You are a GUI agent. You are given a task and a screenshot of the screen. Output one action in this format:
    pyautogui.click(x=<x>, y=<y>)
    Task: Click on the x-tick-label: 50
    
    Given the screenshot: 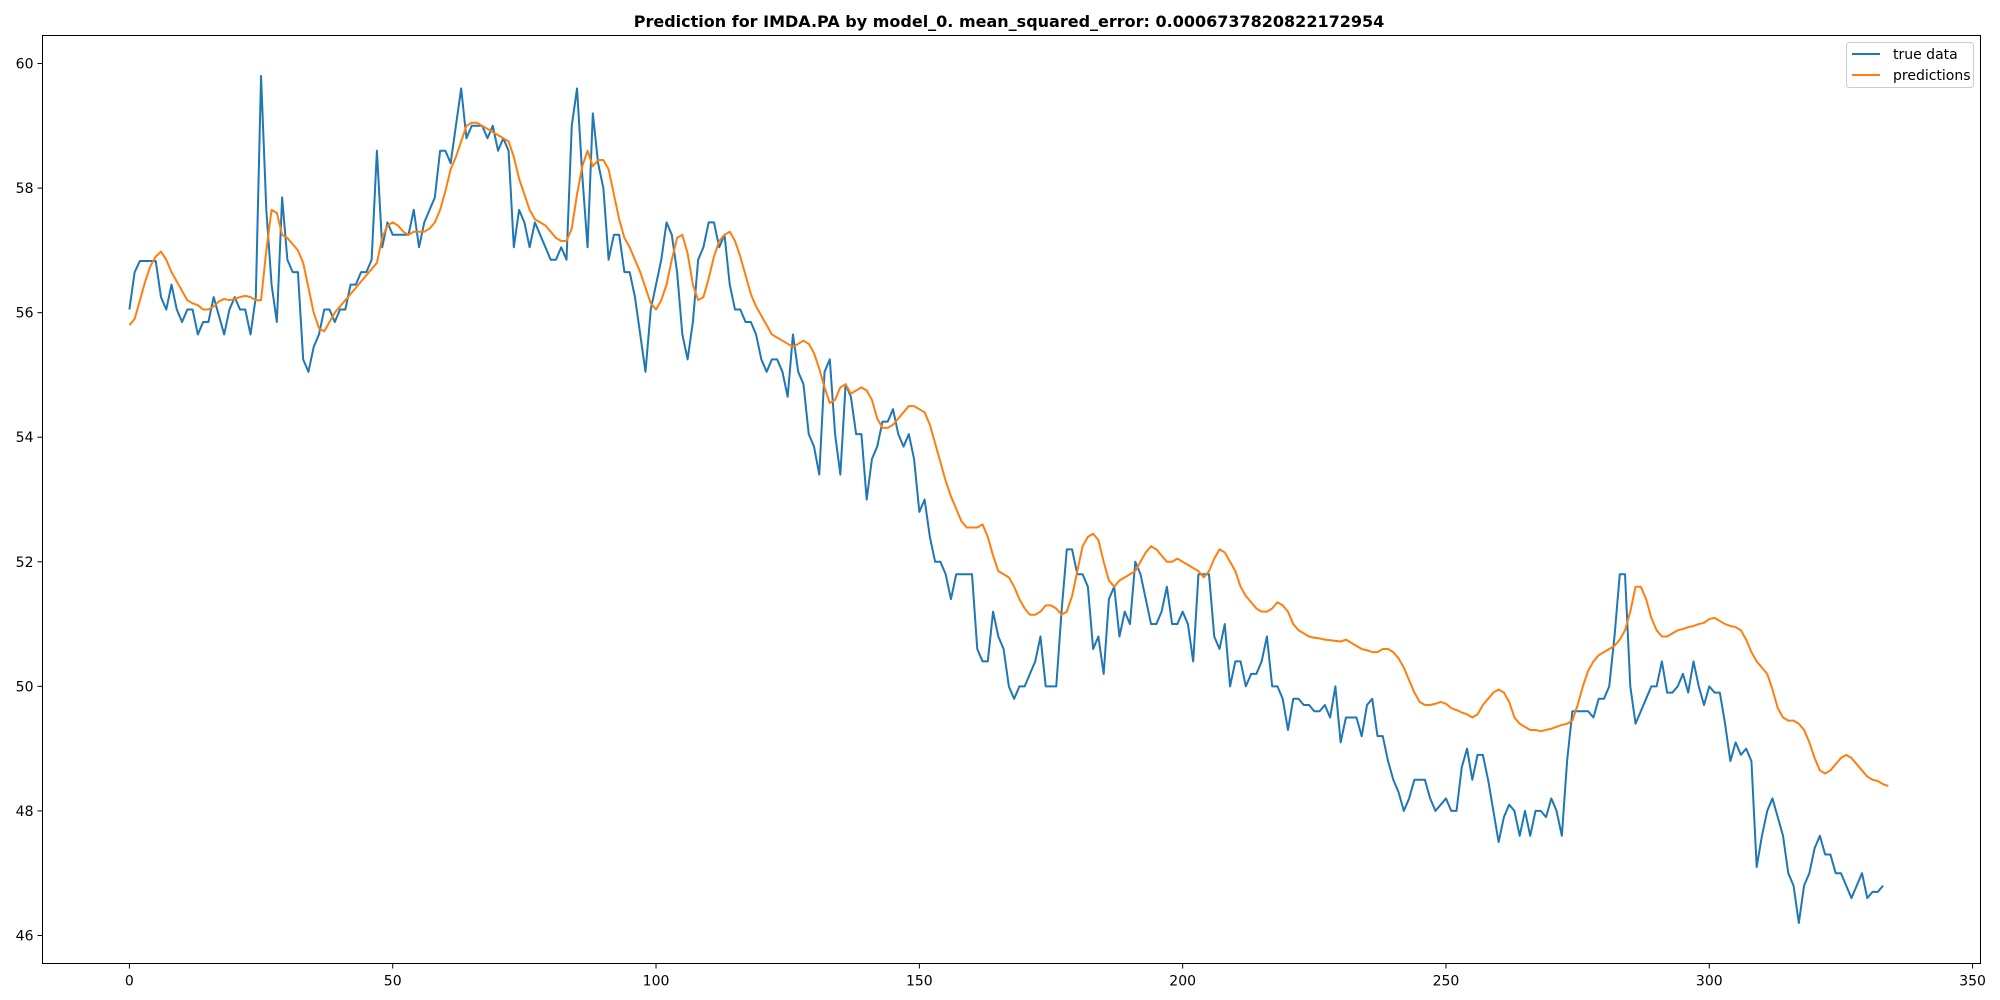 What is the action you would take?
    pyautogui.click(x=393, y=982)
    